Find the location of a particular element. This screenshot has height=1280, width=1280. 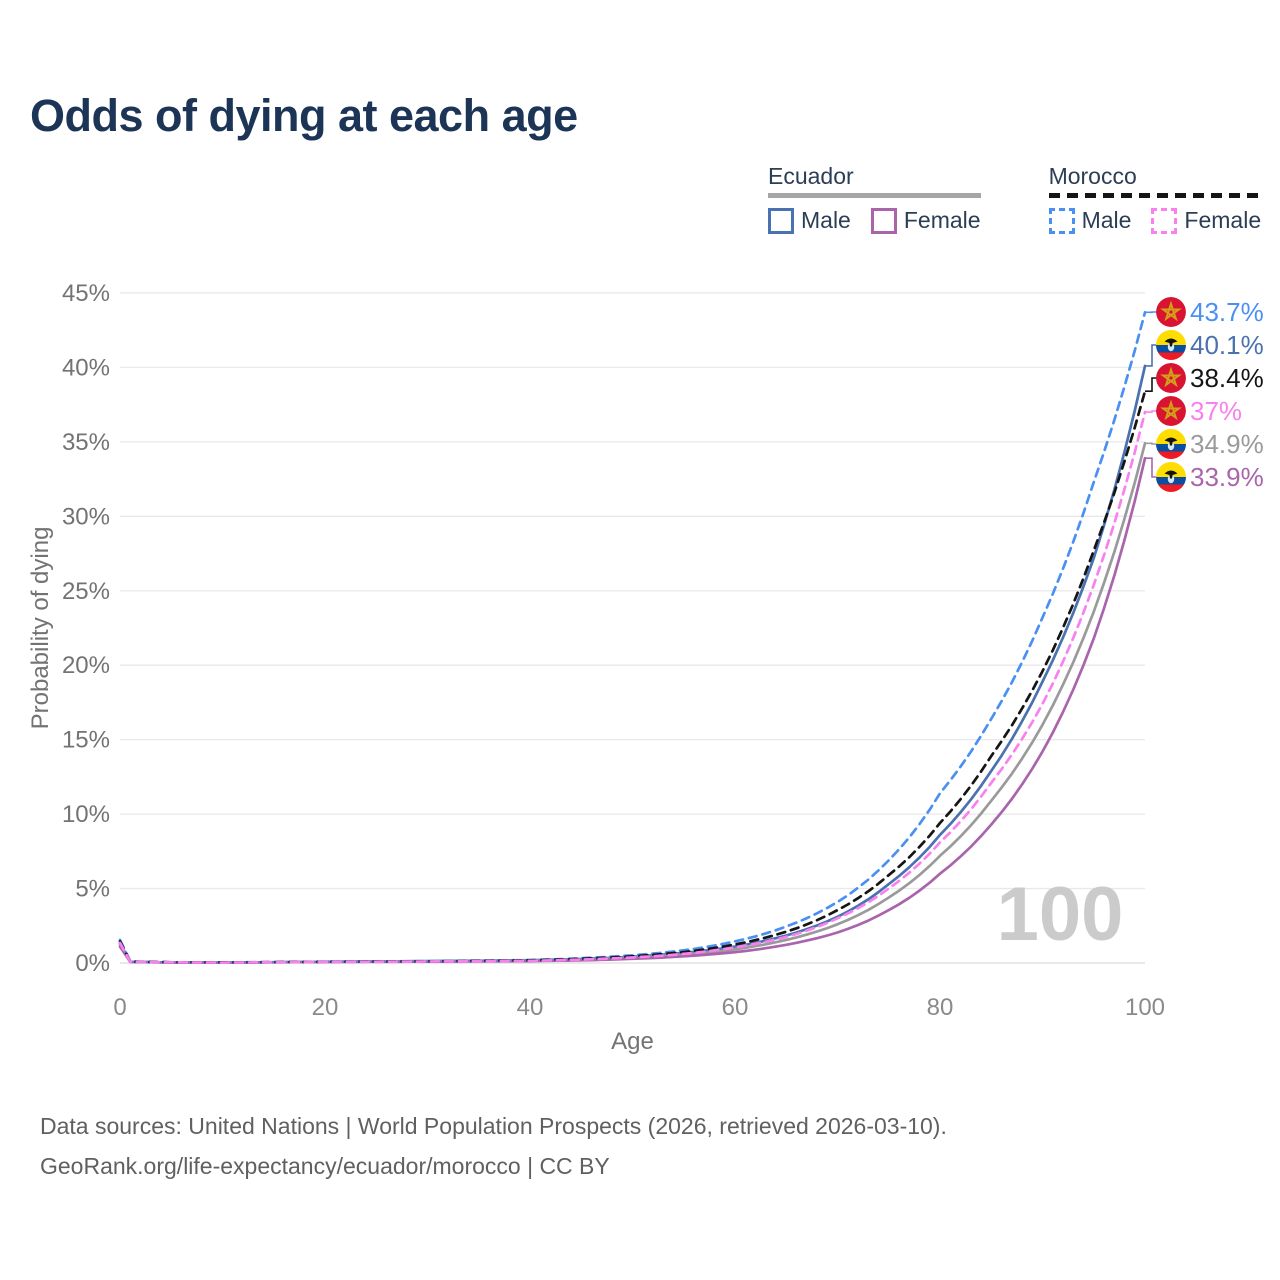

y-tick-label: 45% is located at coordinates (86, 293).